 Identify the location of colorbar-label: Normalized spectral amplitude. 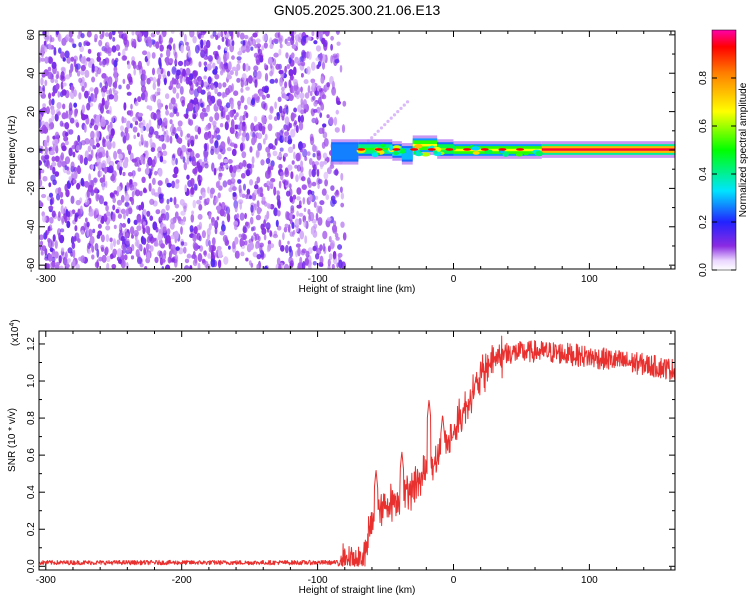
(743, 149).